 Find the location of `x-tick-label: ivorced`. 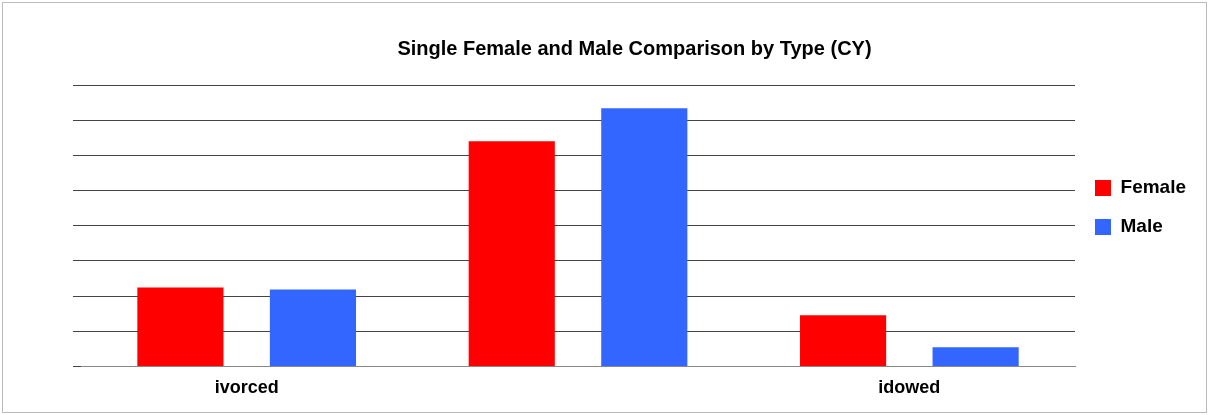

x-tick-label: ivorced is located at coordinates (246, 387).